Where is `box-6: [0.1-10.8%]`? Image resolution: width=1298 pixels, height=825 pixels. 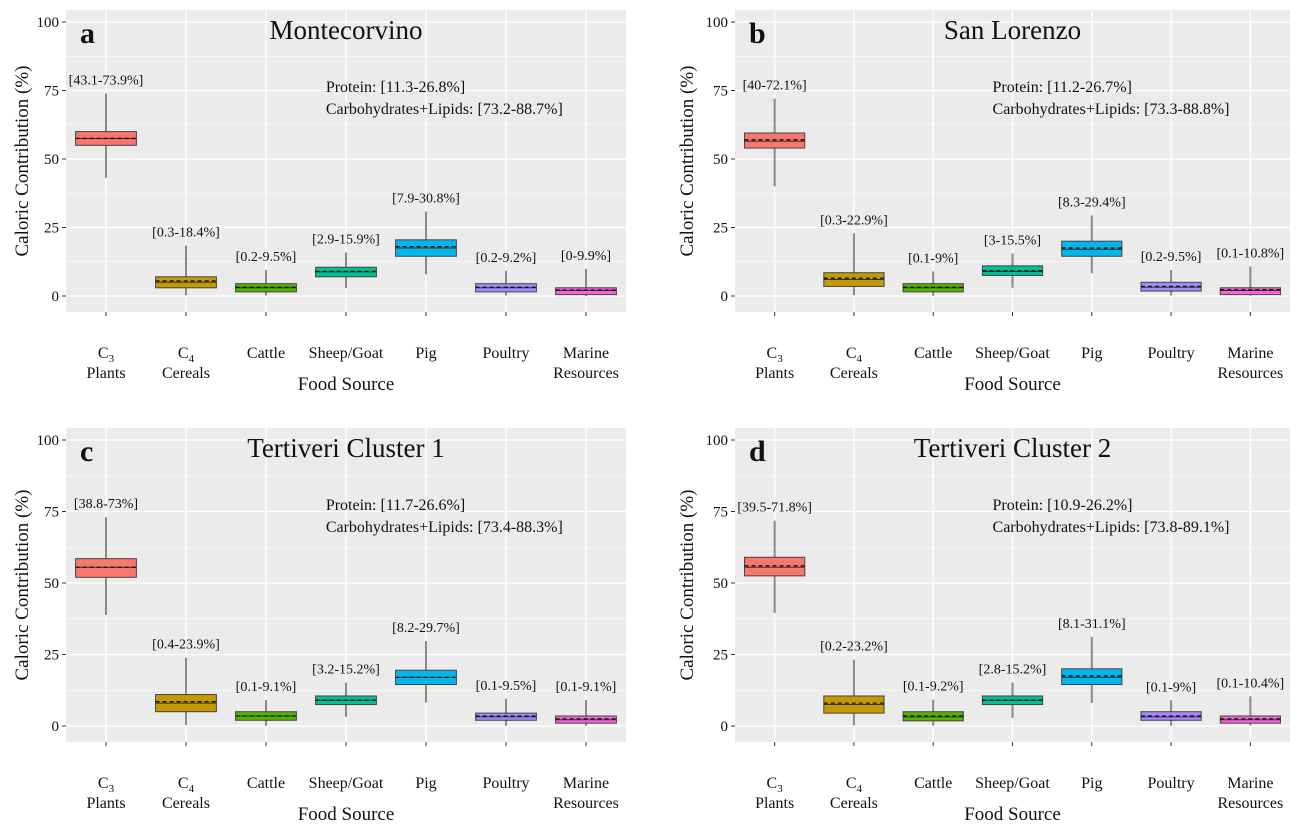 box-6: [0.1-10.8%] is located at coordinates (1250, 271).